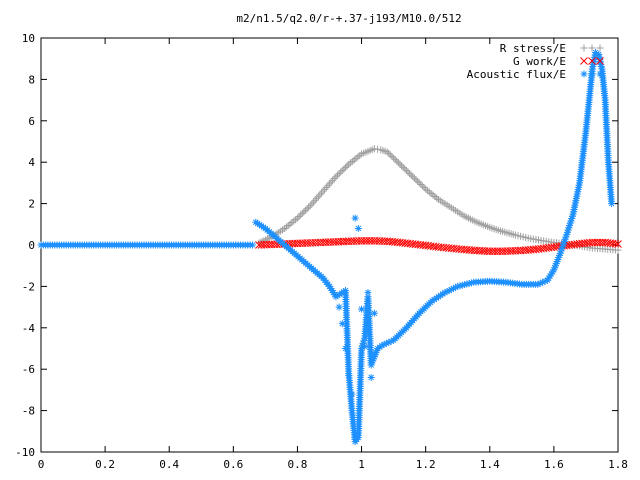  What do you see at coordinates (298, 464) in the screenshot?
I see `x-tick-label: 0.8` at bounding box center [298, 464].